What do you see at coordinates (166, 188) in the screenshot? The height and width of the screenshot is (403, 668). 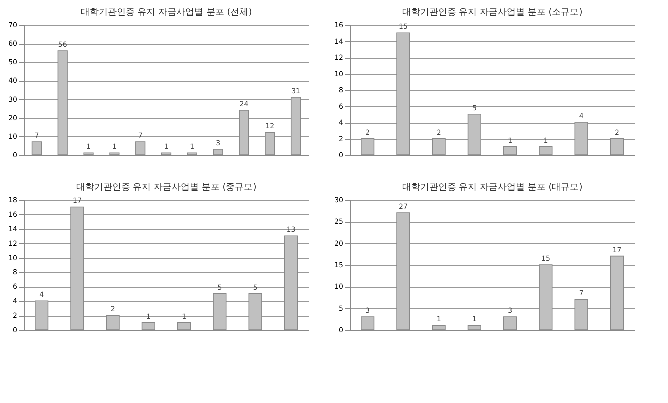 I see `chart-title: 대학기관인증 유지 자금사업별 분포 (중규모)` at bounding box center [166, 188].